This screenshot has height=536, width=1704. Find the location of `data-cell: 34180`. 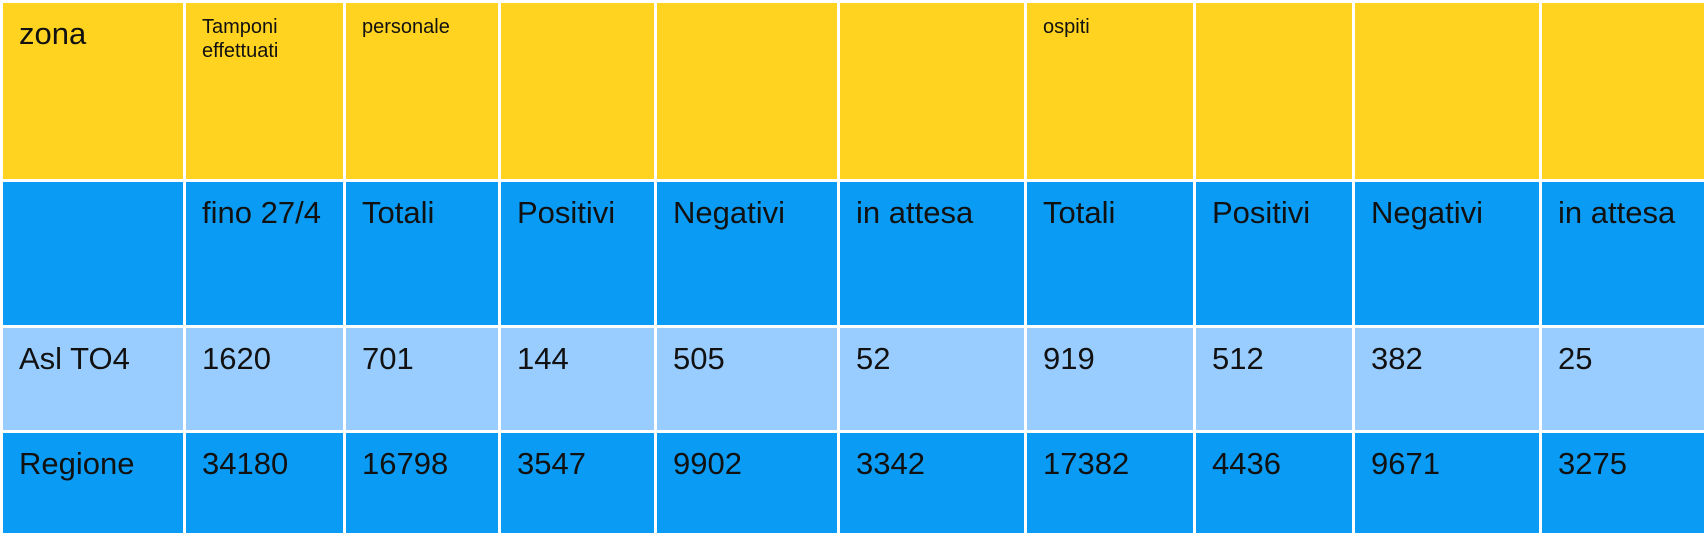

data-cell: 34180 is located at coordinates (265, 483).